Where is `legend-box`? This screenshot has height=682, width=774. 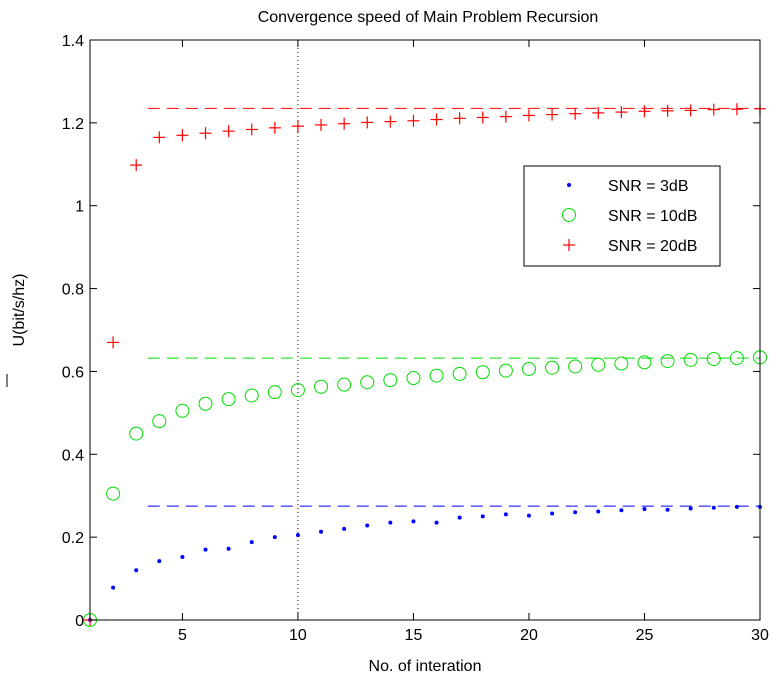
legend-box is located at coordinates (622, 216).